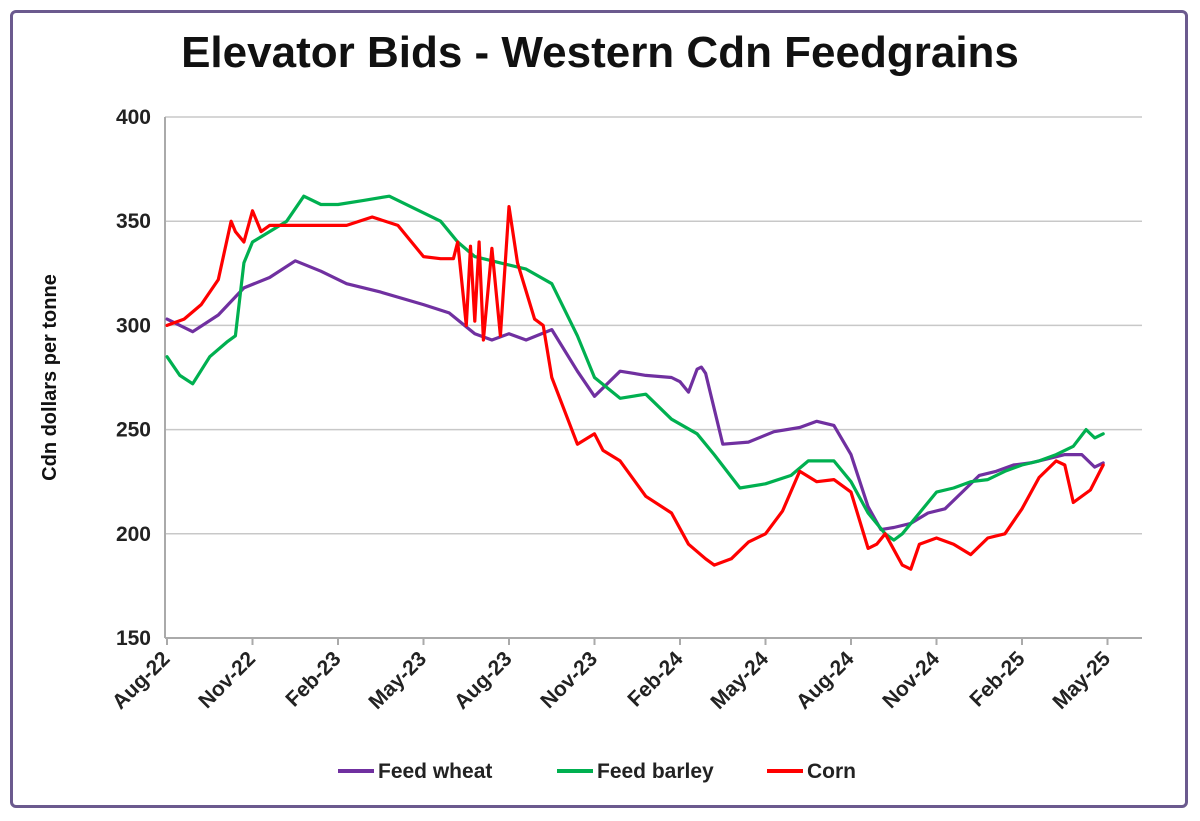 This screenshot has height=821, width=1200. What do you see at coordinates (397, 680) in the screenshot?
I see `x-tick-label: May-23` at bounding box center [397, 680].